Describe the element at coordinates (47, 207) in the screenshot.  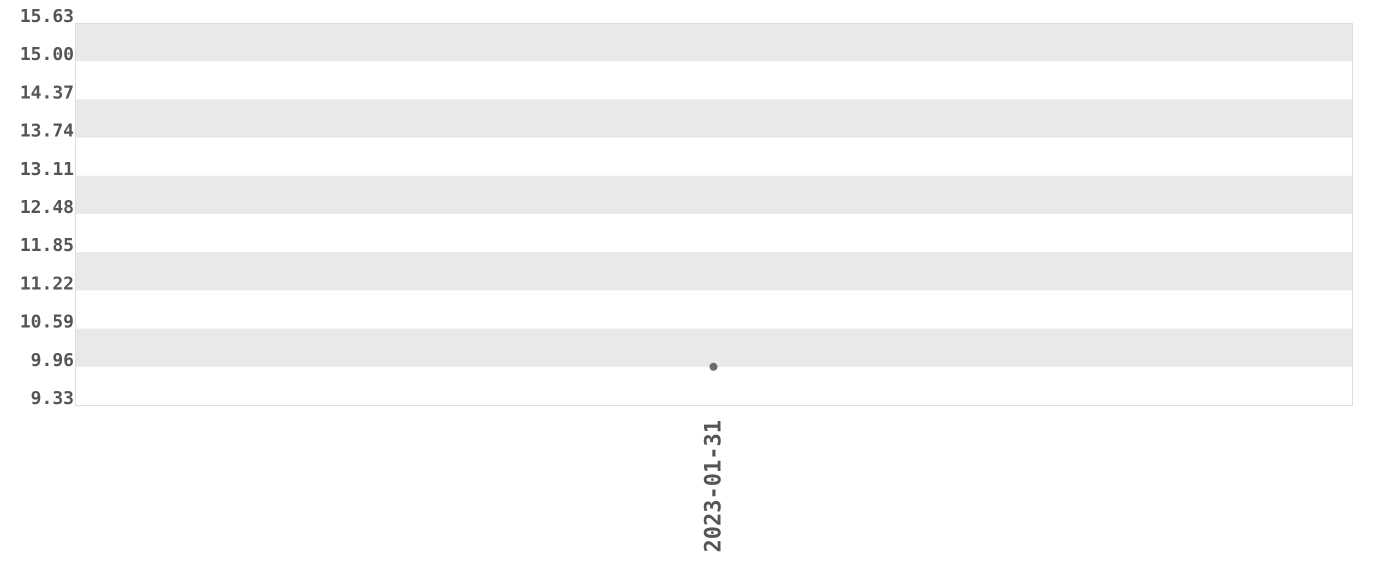
I see `y-tick-label: 12.48` at that location.